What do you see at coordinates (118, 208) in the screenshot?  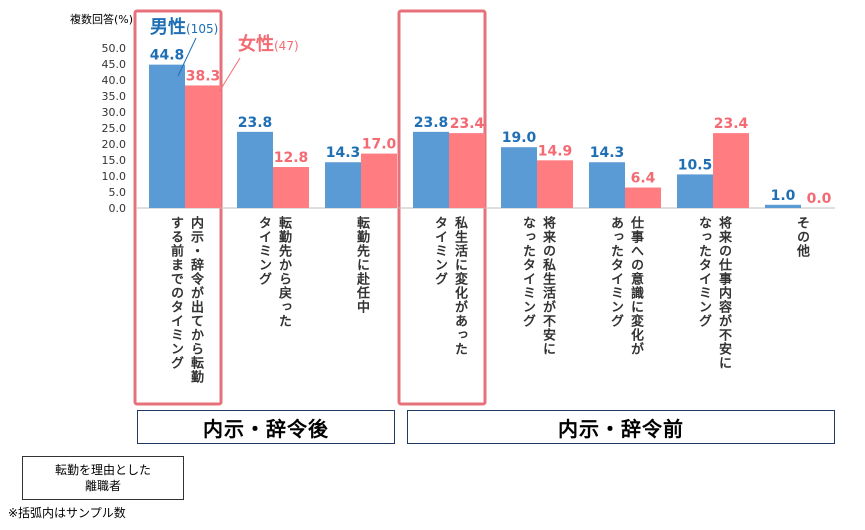 I see `y-tick-label: 0.0` at bounding box center [118, 208].